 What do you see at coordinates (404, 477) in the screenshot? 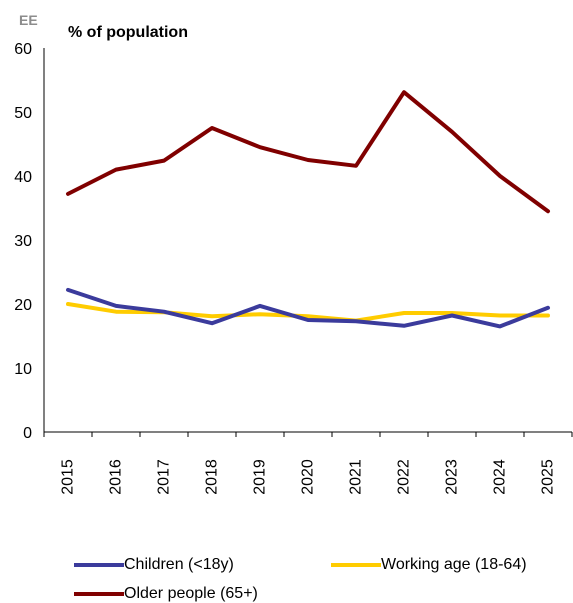
I see `x-tick-label: 2022` at bounding box center [404, 477].